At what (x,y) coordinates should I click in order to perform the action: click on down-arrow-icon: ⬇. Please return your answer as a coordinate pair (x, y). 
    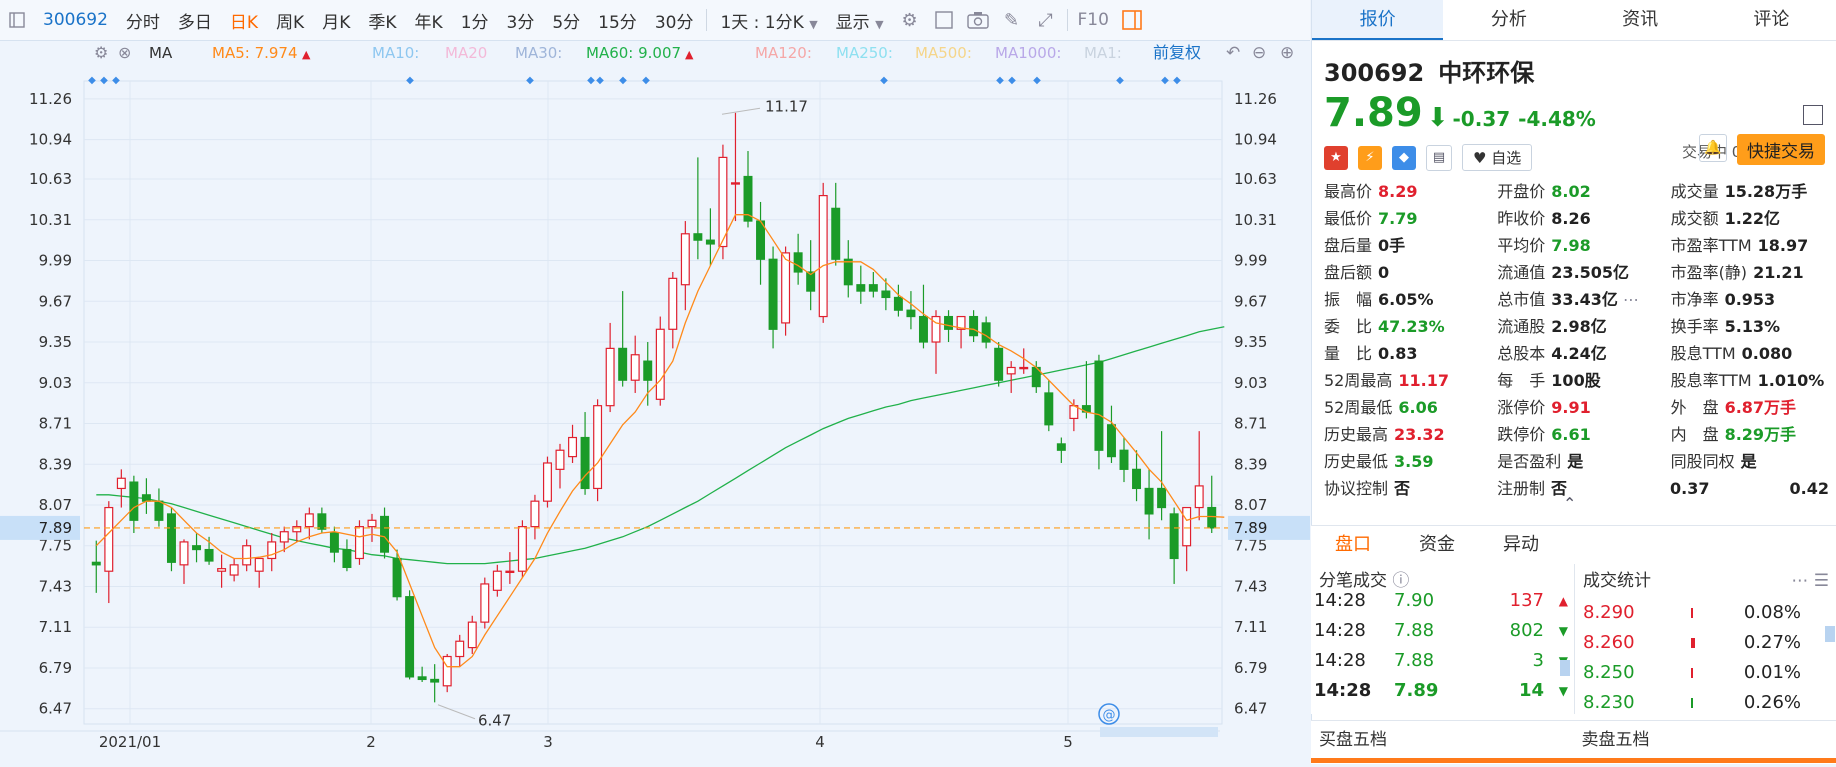
    Looking at the image, I should click on (1438, 118).